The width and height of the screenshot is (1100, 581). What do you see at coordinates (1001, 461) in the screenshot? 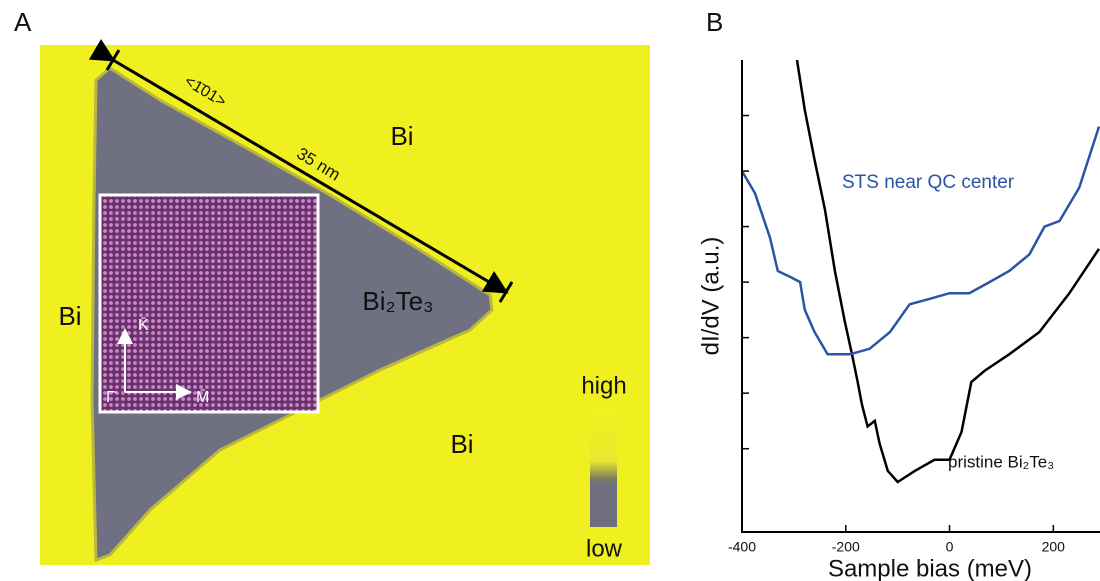
I see `series-label: pristine Bi₂Te₃` at bounding box center [1001, 461].